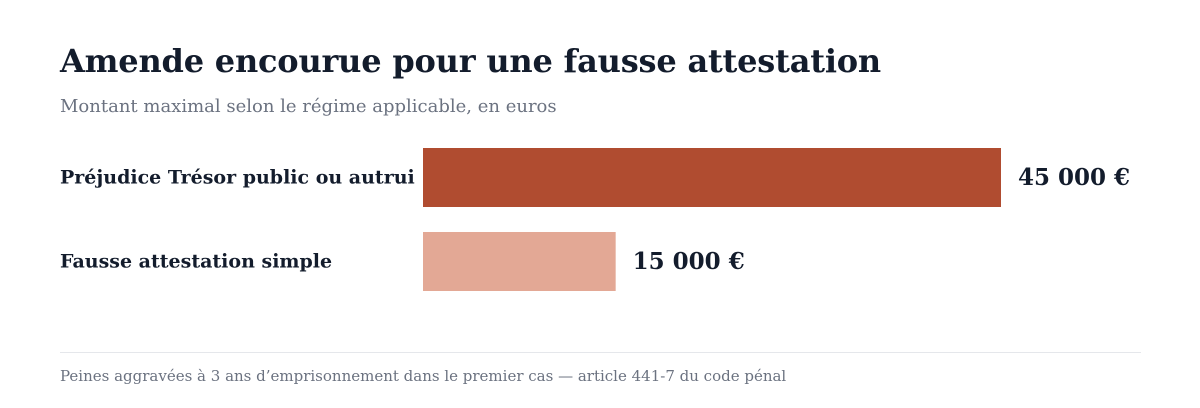 This screenshot has height=408, width=1200. I want to click on category-label: Fausse attestation simple, so click(196, 262).